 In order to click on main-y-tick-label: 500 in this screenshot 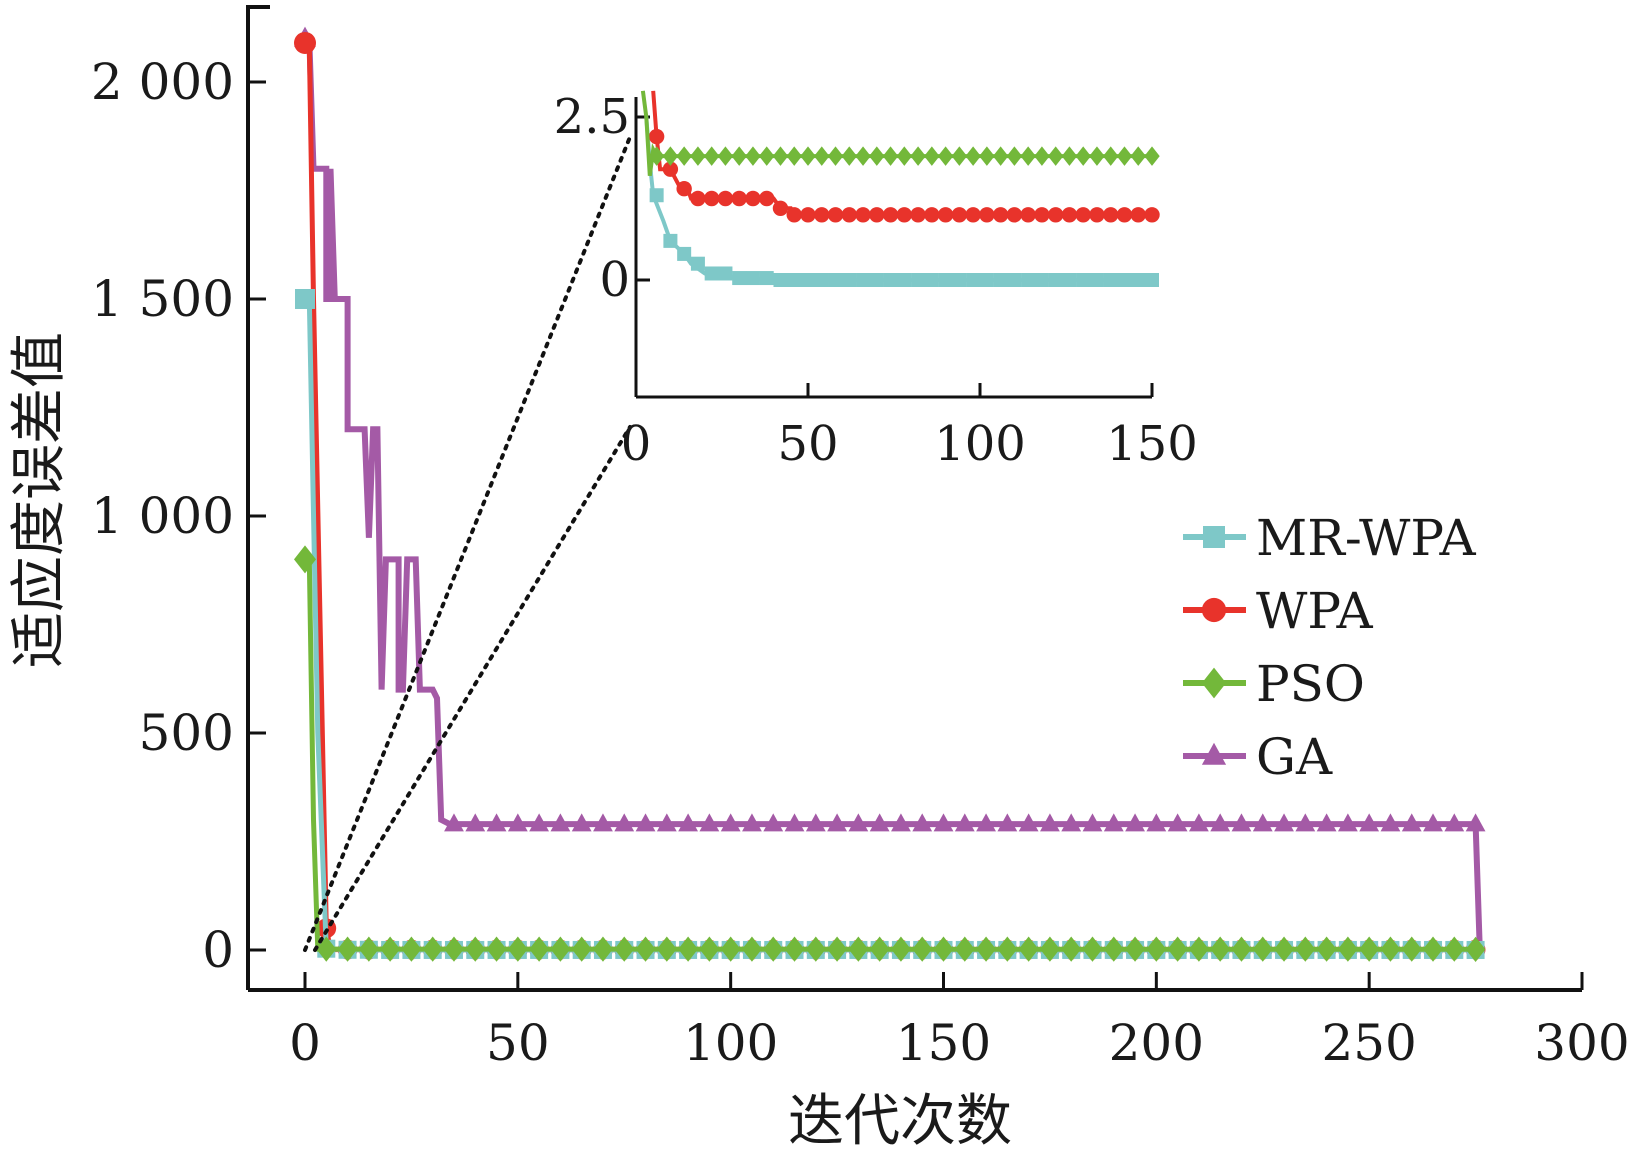, I will do `click(186, 733)`.